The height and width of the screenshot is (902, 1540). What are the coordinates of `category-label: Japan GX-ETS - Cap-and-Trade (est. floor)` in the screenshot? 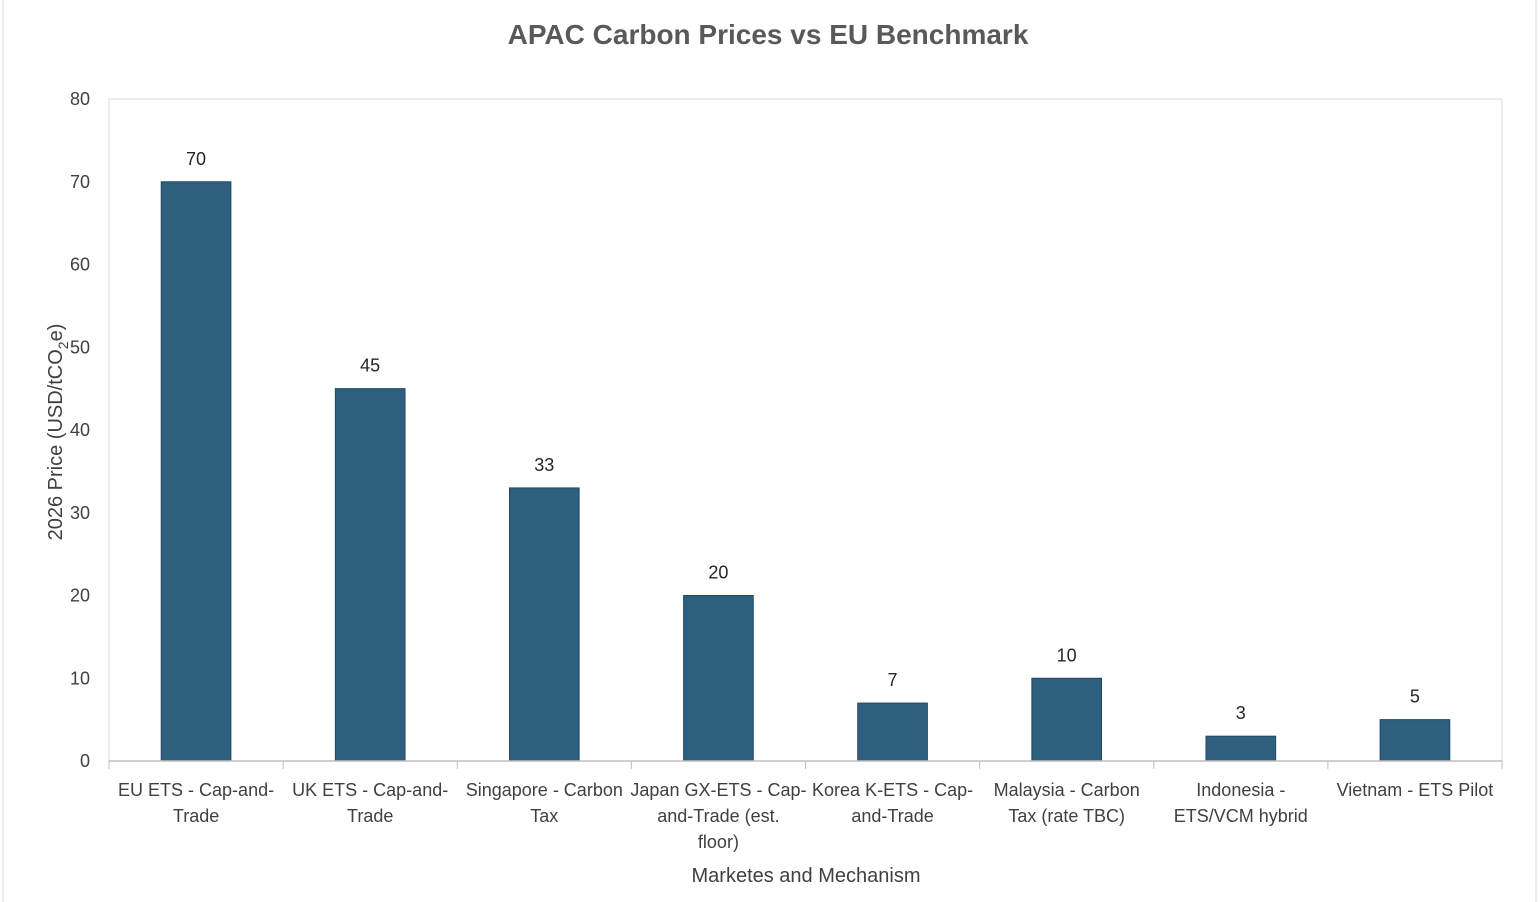 It's located at (718, 816).